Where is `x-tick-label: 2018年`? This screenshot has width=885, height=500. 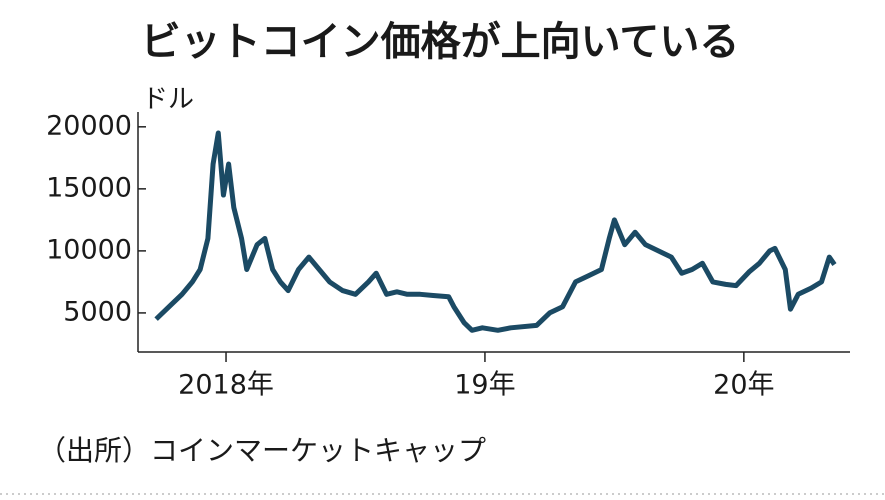
x-tick-label: 2018年 is located at coordinates (226, 385).